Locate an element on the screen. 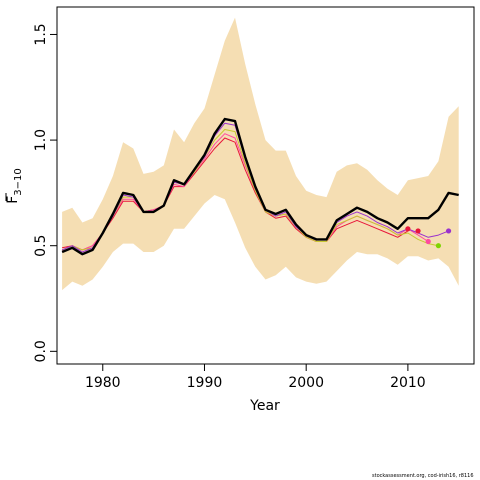 The height and width of the screenshot is (480, 480). x-tick-label-1980: 1980 is located at coordinates (103, 383).